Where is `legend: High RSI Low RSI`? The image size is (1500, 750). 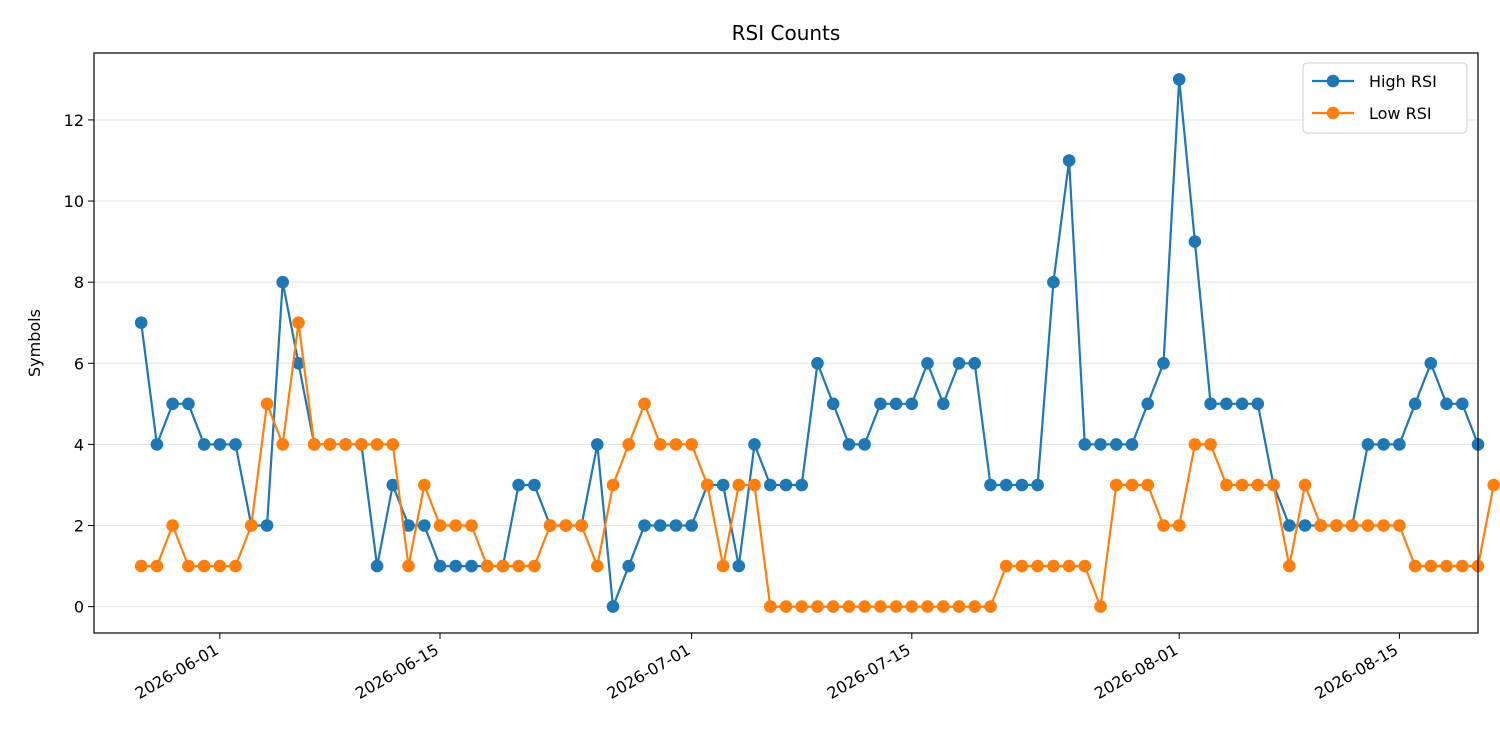 legend: High RSI Low RSI is located at coordinates (1385, 98).